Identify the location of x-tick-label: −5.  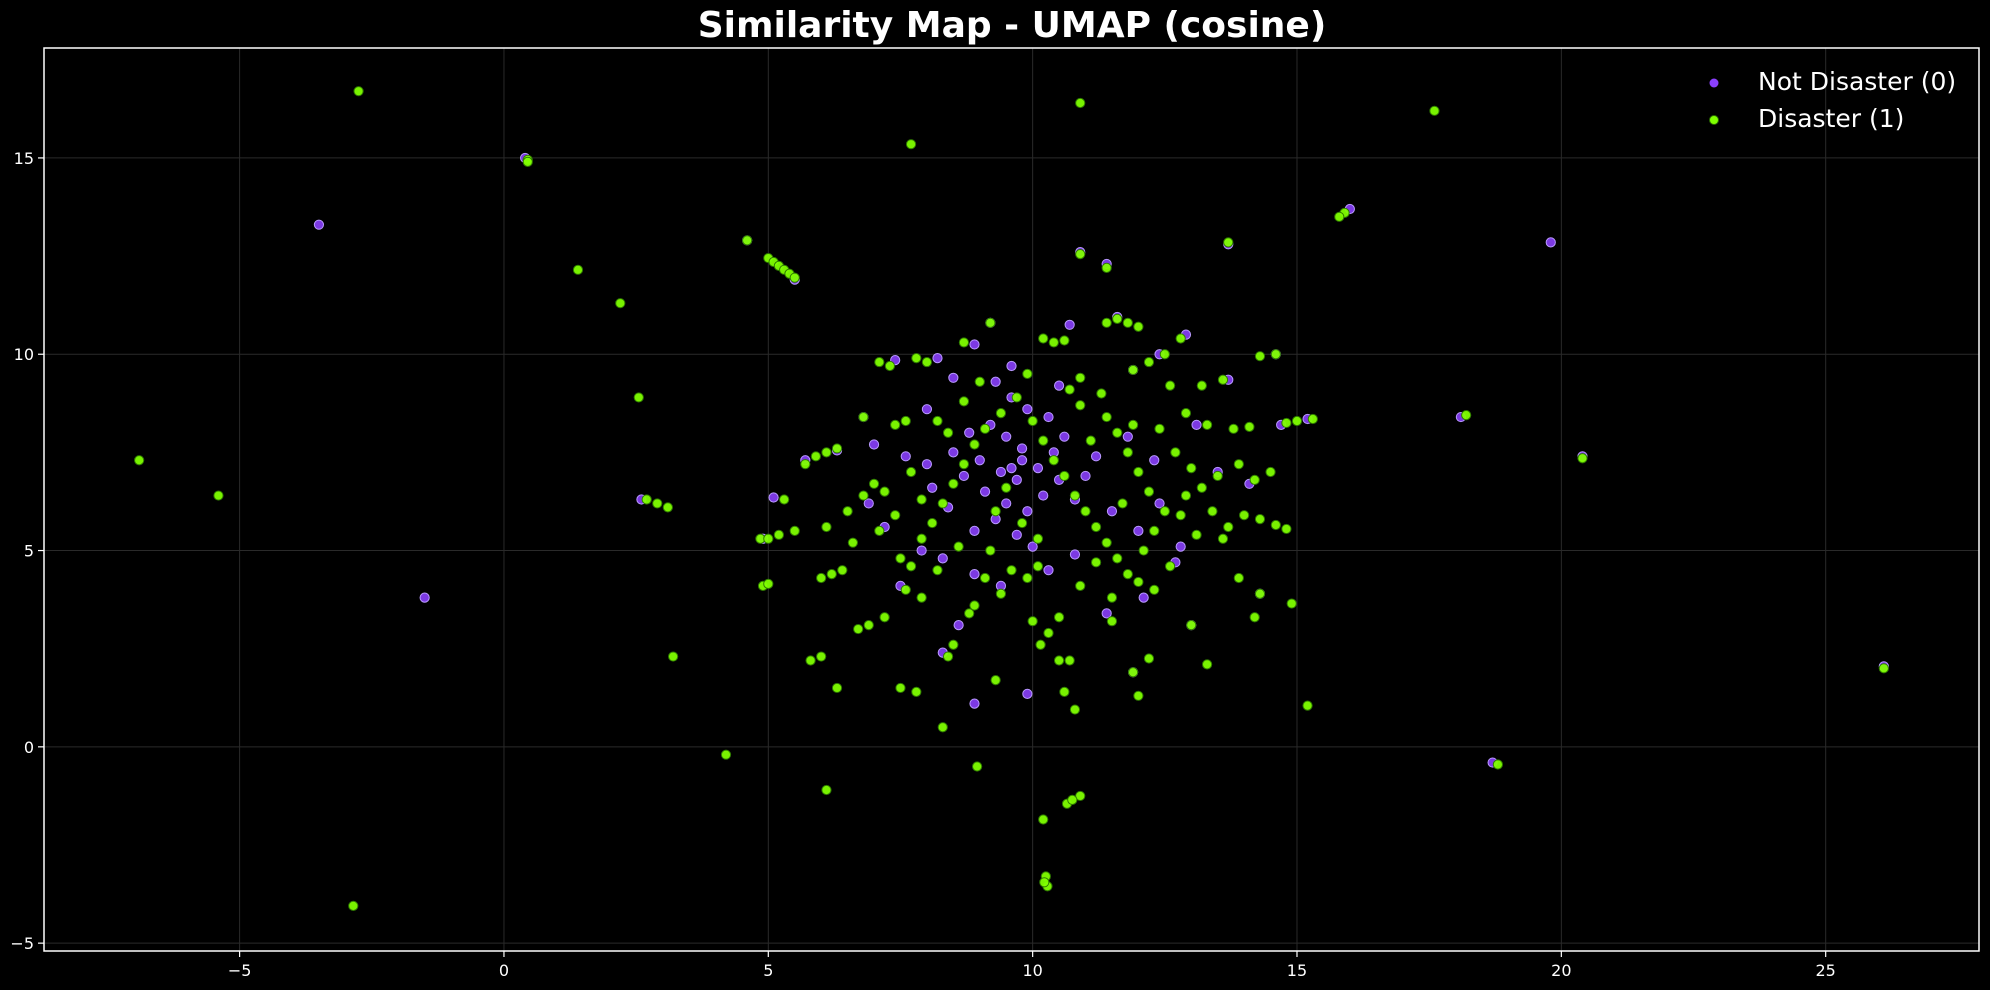
(240, 970).